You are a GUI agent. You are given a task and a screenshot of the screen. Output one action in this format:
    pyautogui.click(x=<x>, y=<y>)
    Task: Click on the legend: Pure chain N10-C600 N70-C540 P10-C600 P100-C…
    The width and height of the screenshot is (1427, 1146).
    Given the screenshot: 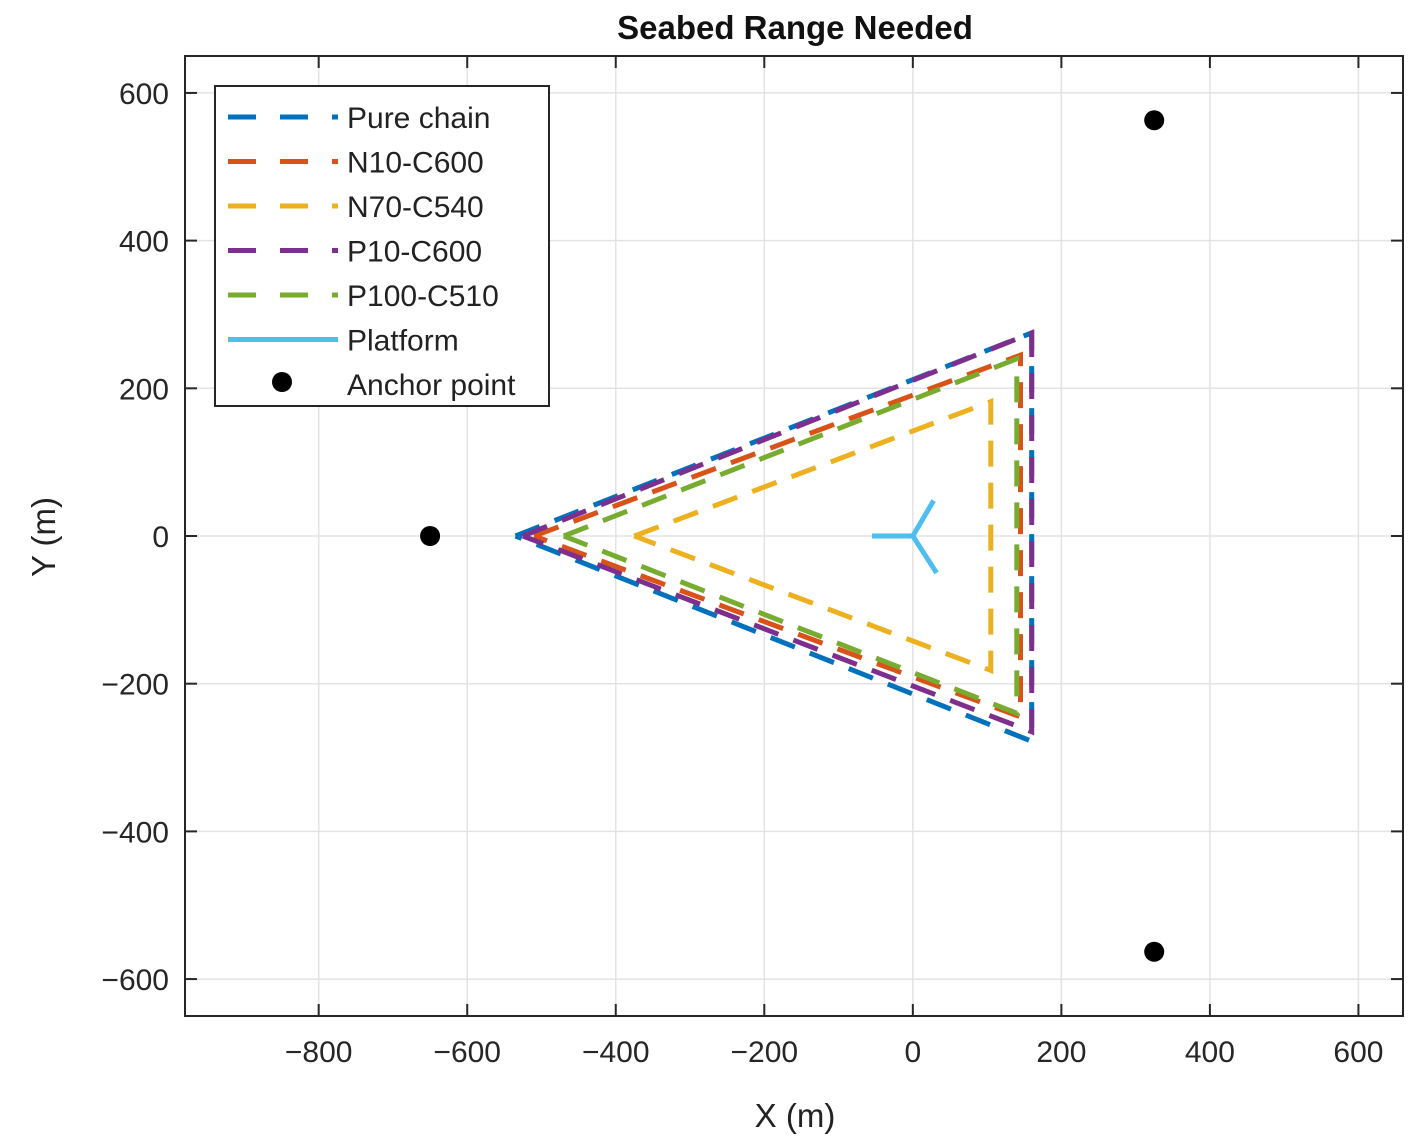 What is the action you would take?
    pyautogui.click(x=382, y=246)
    